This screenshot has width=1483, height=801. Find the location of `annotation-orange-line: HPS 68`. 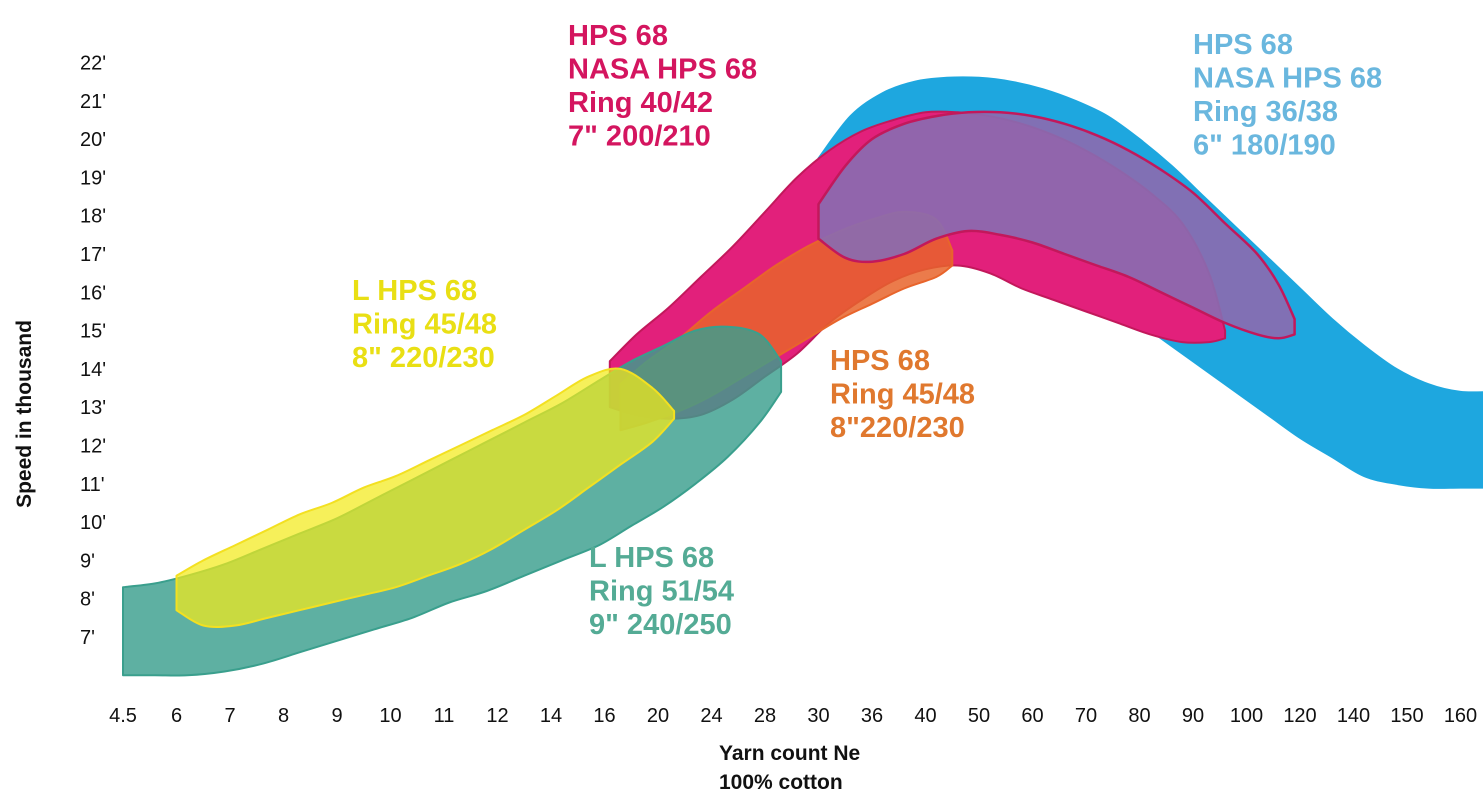

annotation-orange-line: HPS 68 is located at coordinates (880, 361).